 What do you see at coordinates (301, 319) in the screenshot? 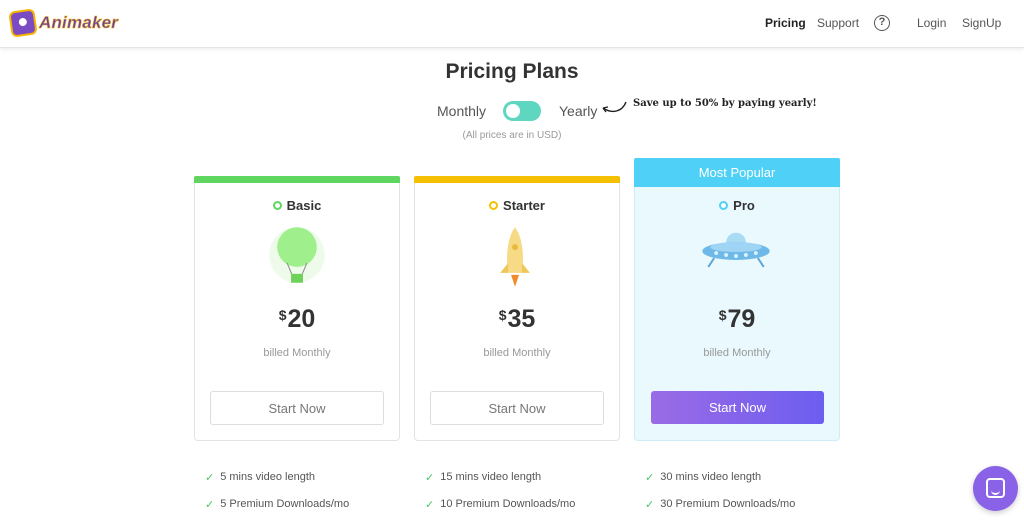
I see `price-value: 20` at bounding box center [301, 319].